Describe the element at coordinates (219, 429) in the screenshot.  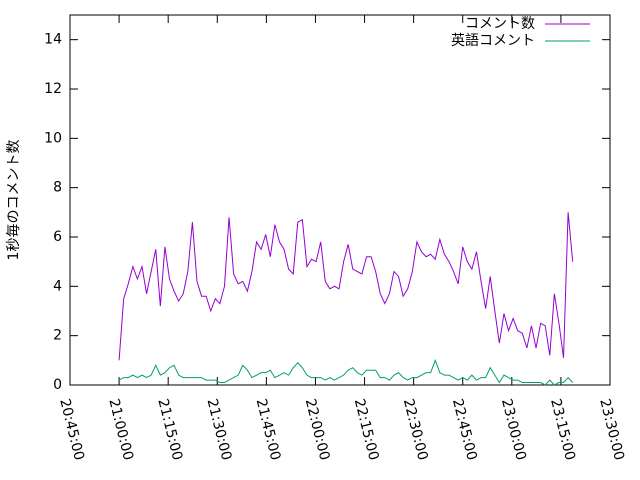
I see `x-tick-label: 21:30:00` at that location.